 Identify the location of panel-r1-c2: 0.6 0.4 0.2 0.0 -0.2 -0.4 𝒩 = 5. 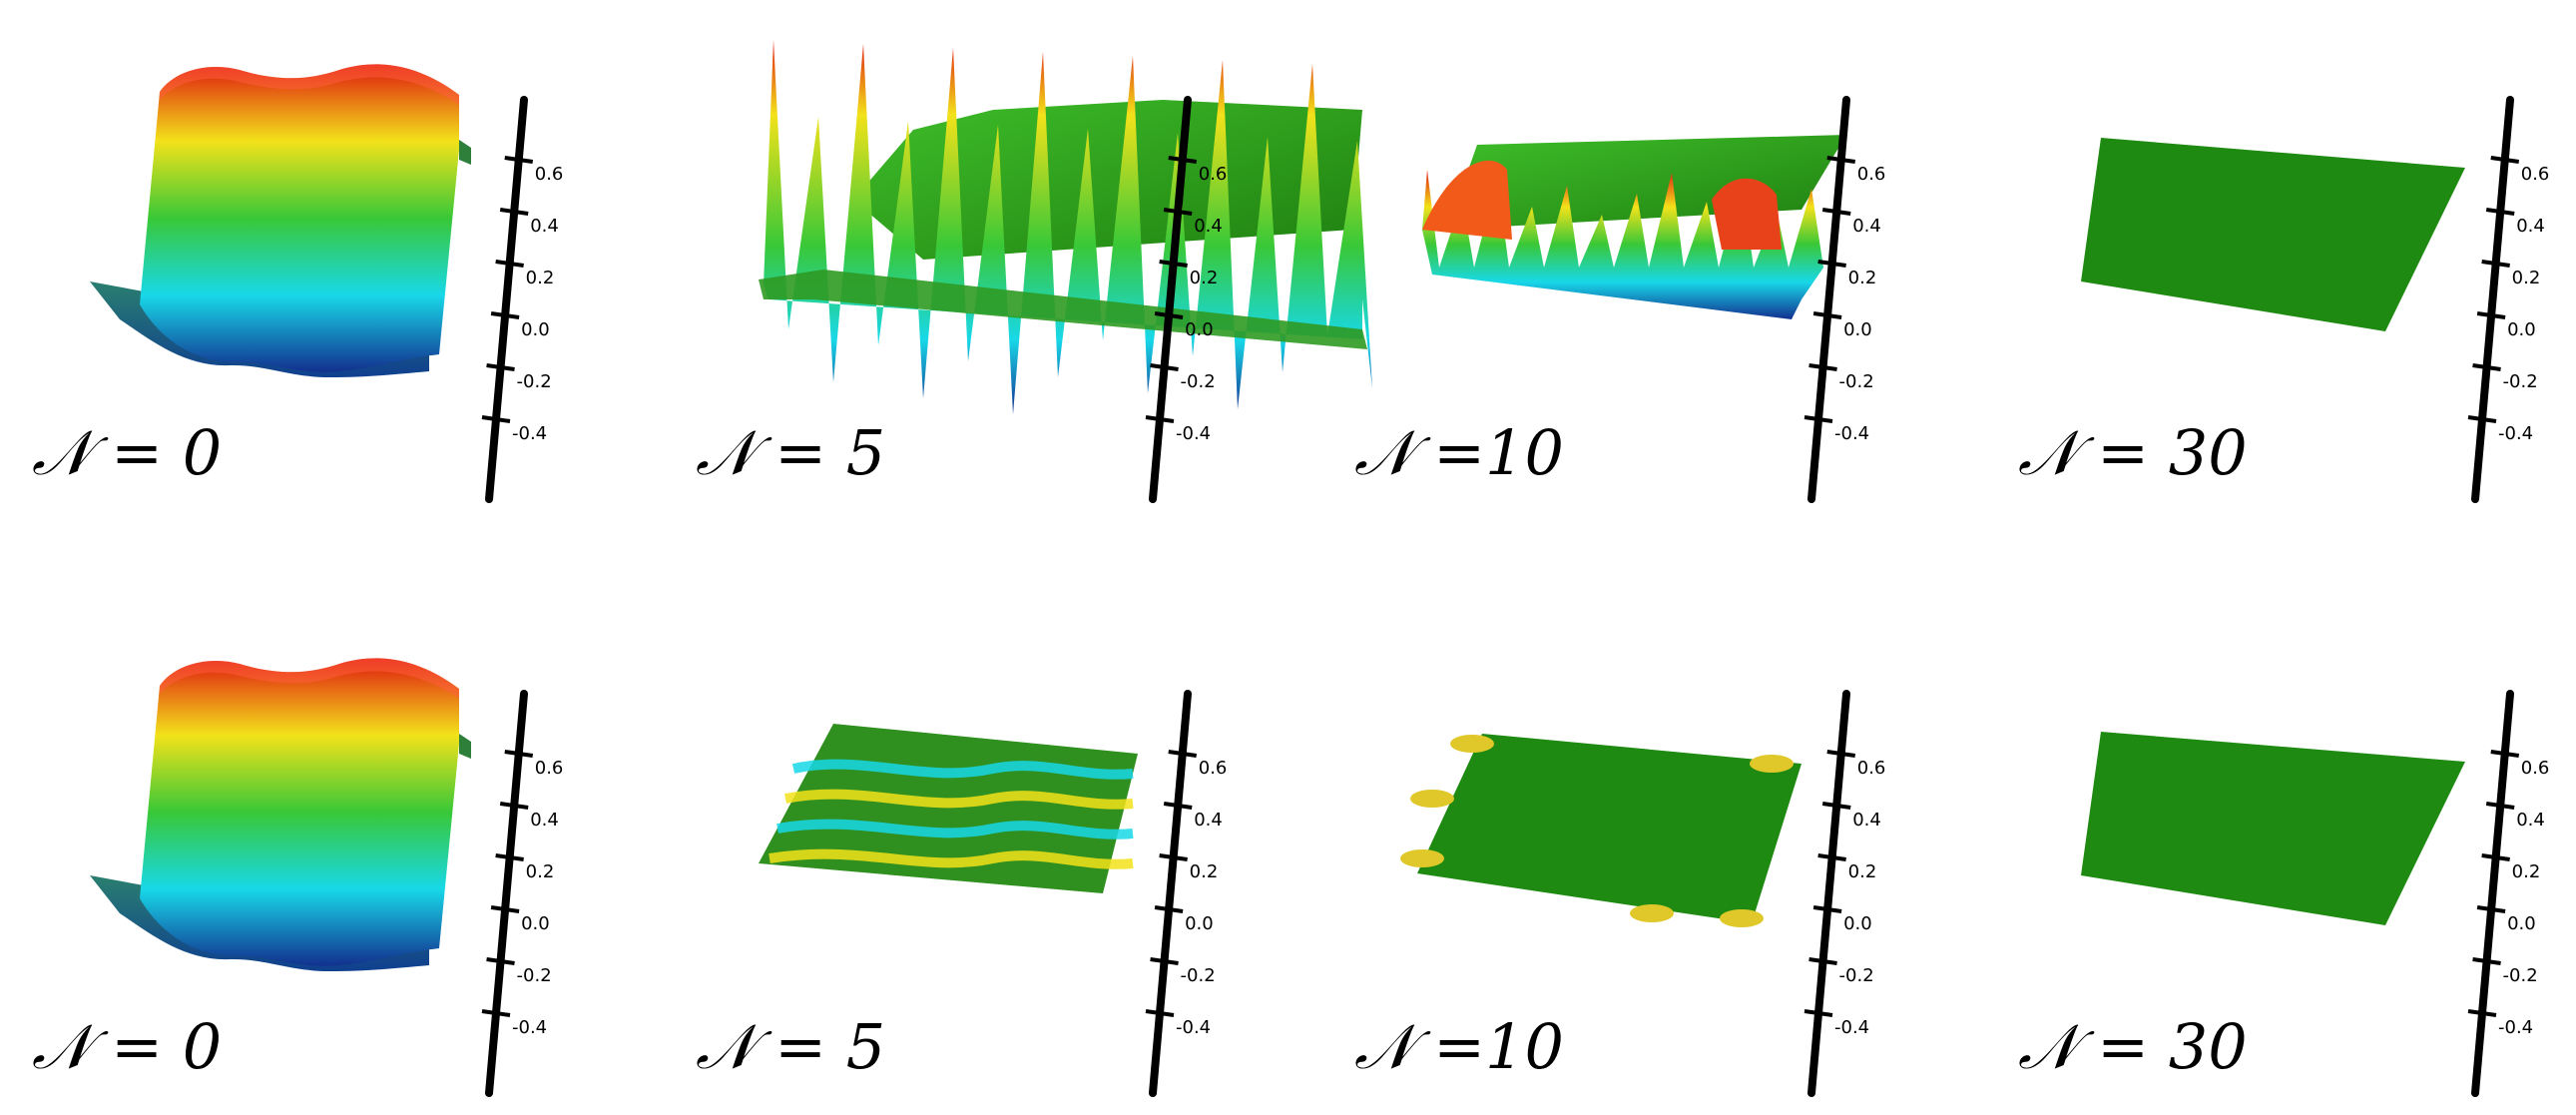
(1034, 271).